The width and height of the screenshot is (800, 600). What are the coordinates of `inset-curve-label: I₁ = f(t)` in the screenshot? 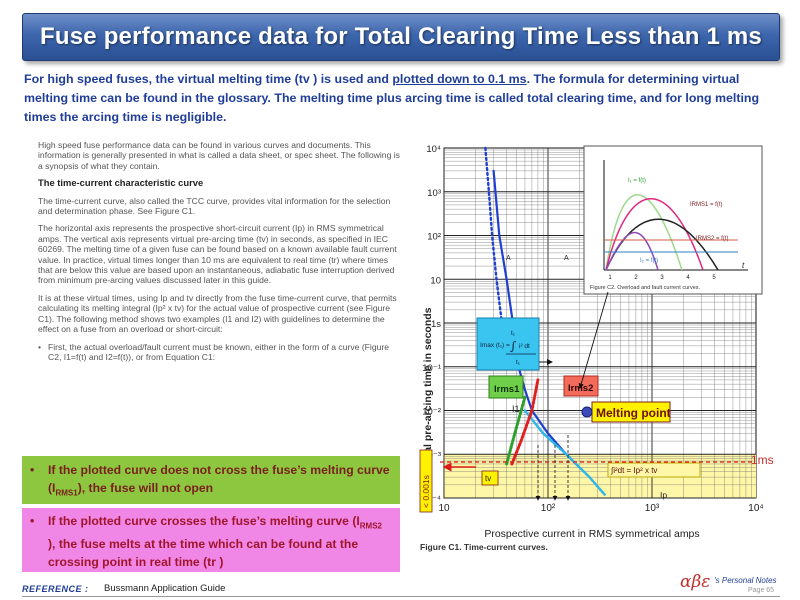 It's located at (637, 181).